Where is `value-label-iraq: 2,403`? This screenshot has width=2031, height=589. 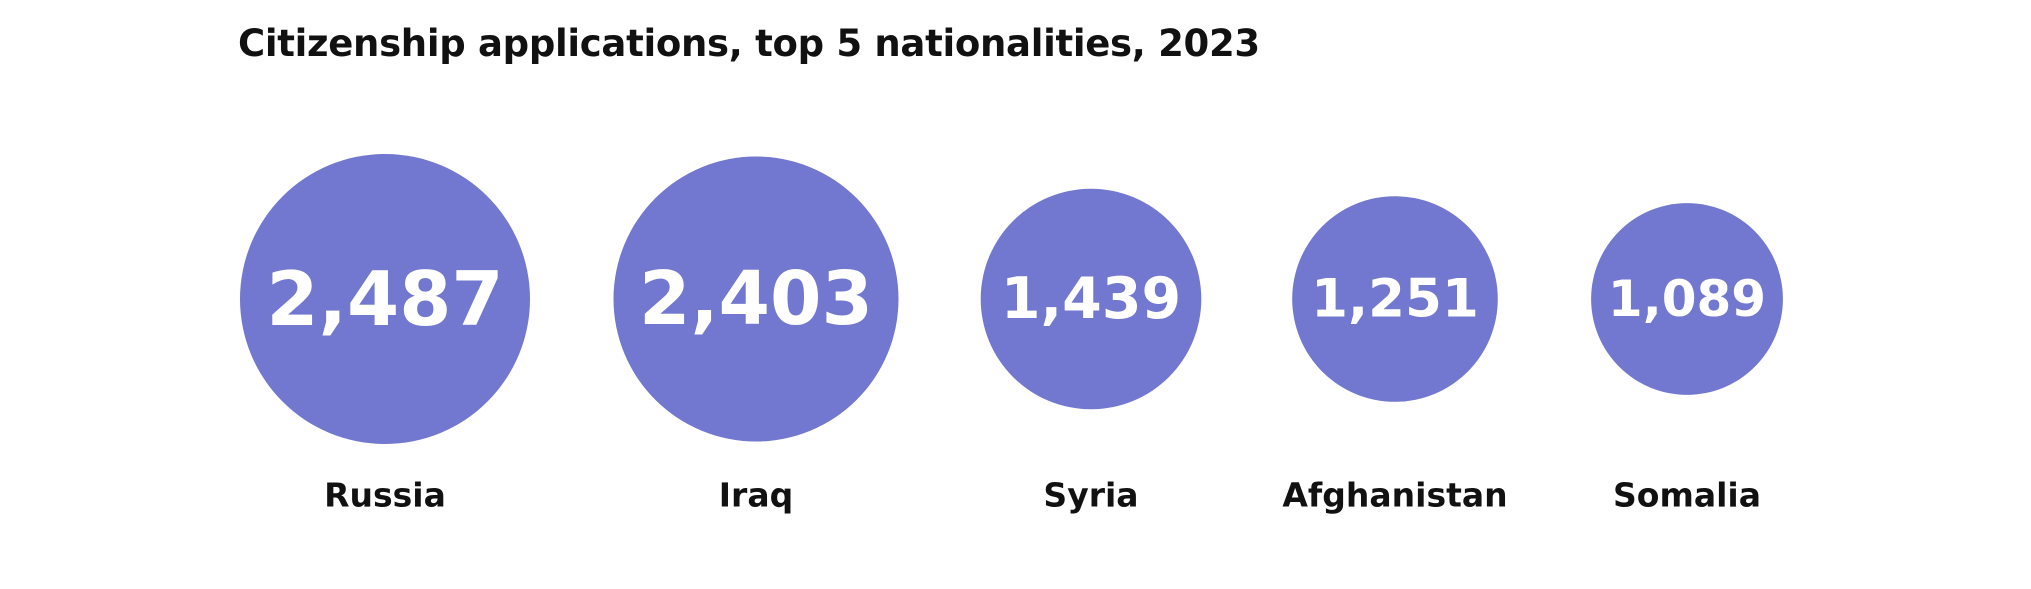 value-label-iraq: 2,403 is located at coordinates (756, 299).